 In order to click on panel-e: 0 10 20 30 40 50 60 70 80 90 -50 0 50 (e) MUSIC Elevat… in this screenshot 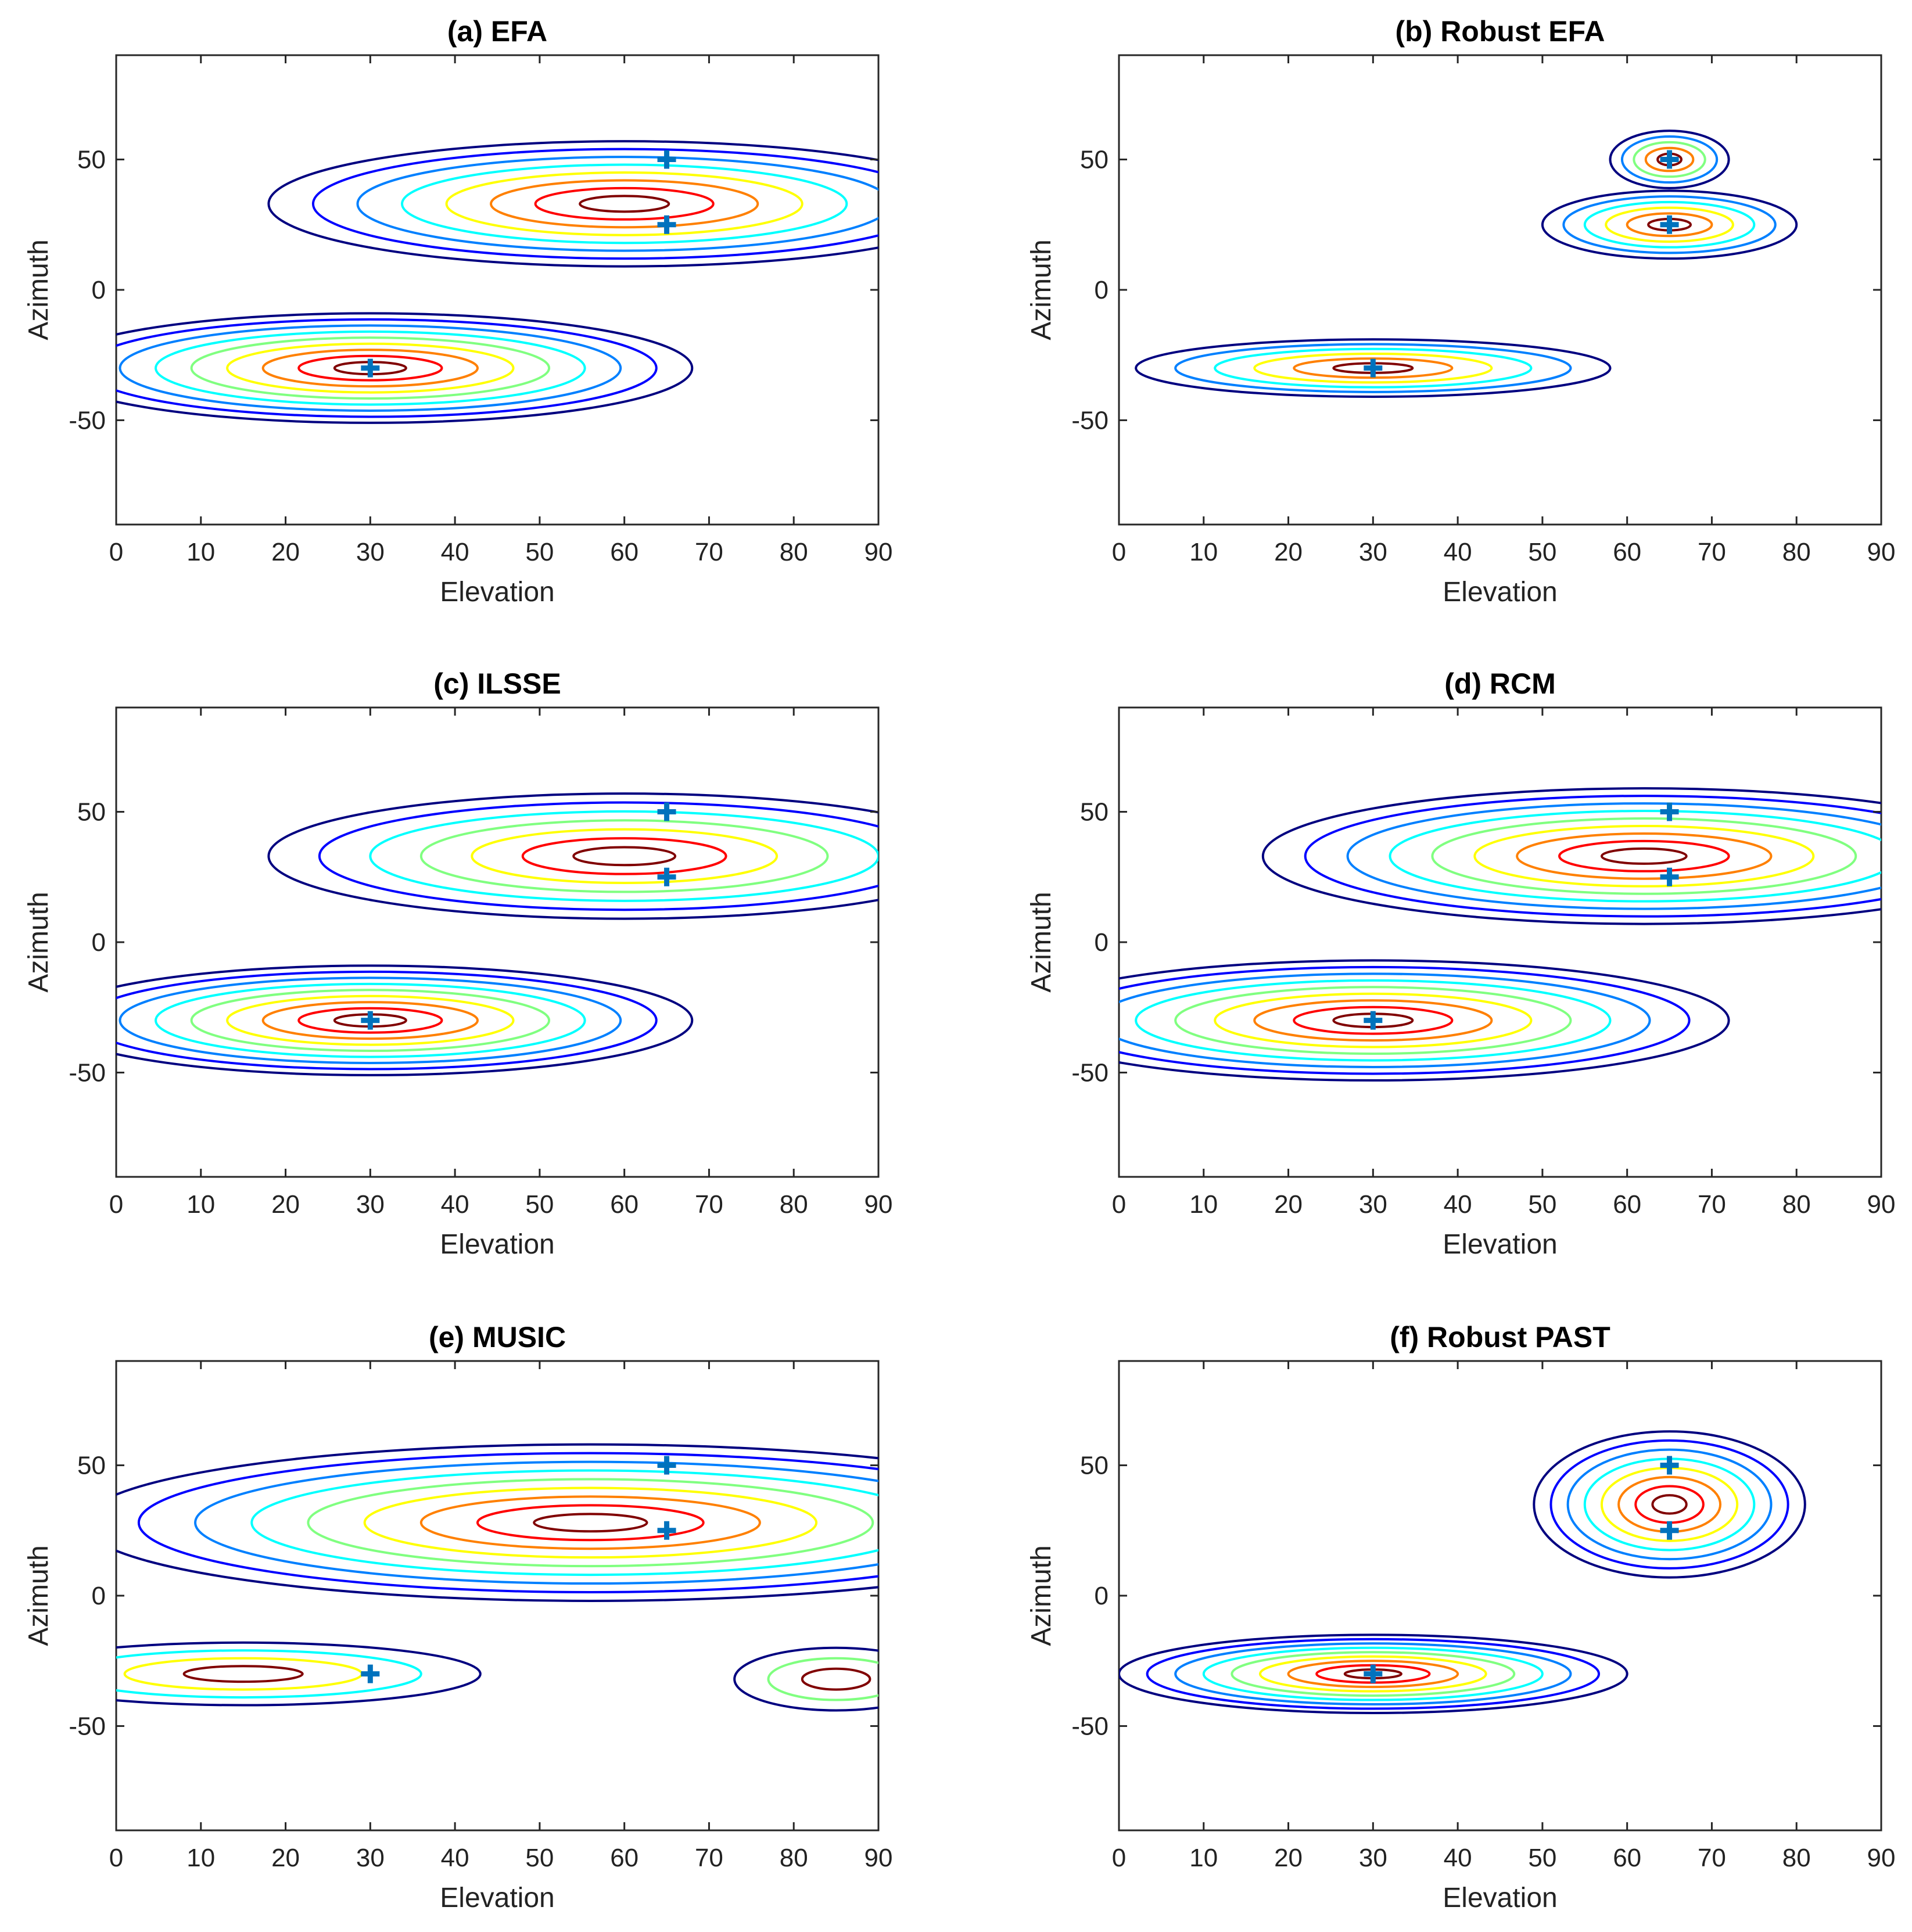, I will do `click(457, 1617)`.